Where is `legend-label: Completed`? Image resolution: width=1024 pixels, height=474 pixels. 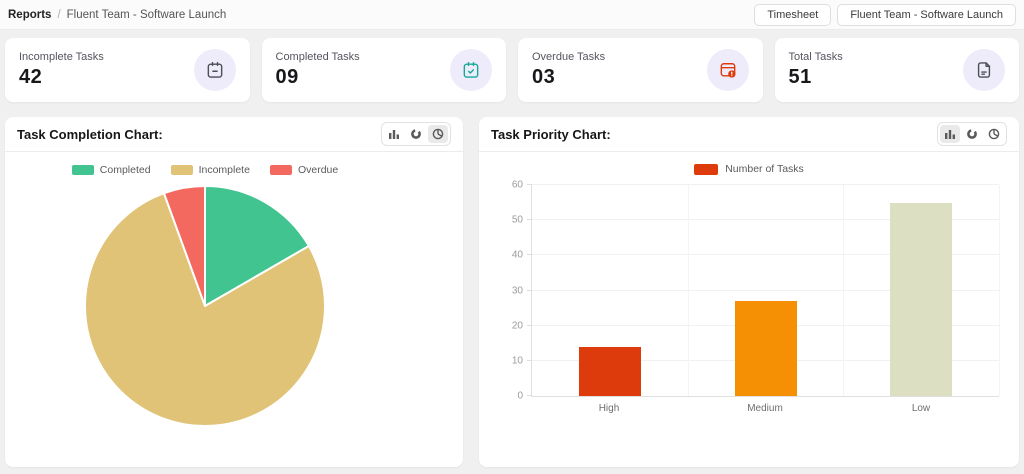 legend-label: Completed is located at coordinates (125, 170).